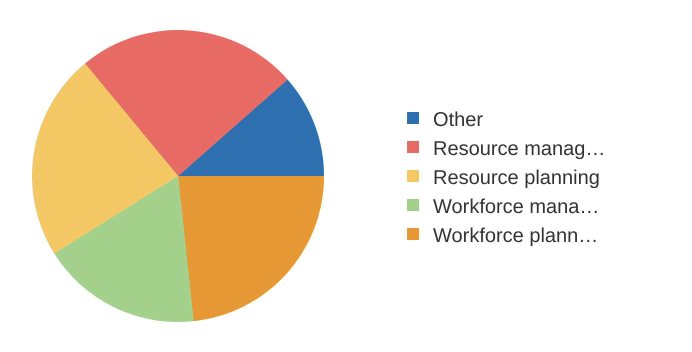 This screenshot has height=352, width=692. Describe the element at coordinates (516, 177) in the screenshot. I see `legend-label: Resource planning` at that location.